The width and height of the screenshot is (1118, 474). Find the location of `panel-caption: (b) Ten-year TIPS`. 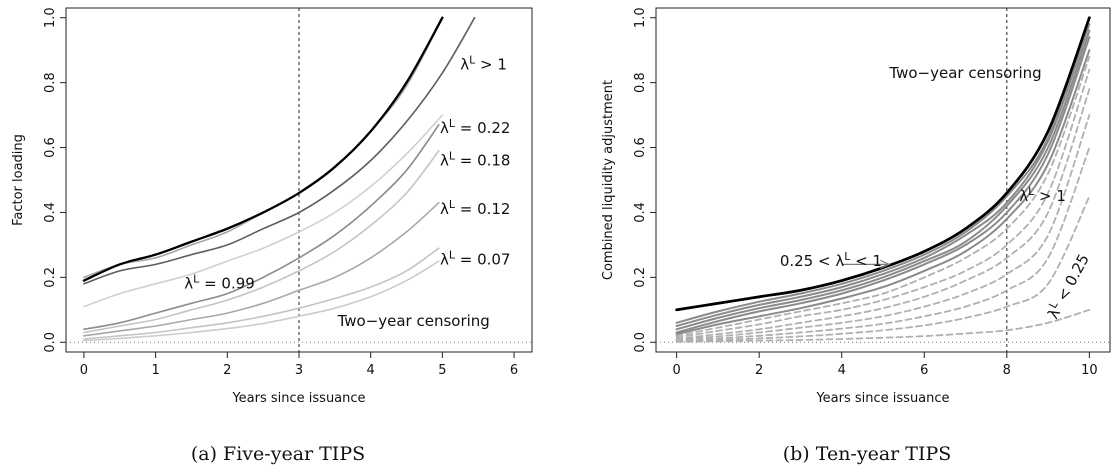

panel-caption: (b) Ten-year TIPS is located at coordinates (867, 454).